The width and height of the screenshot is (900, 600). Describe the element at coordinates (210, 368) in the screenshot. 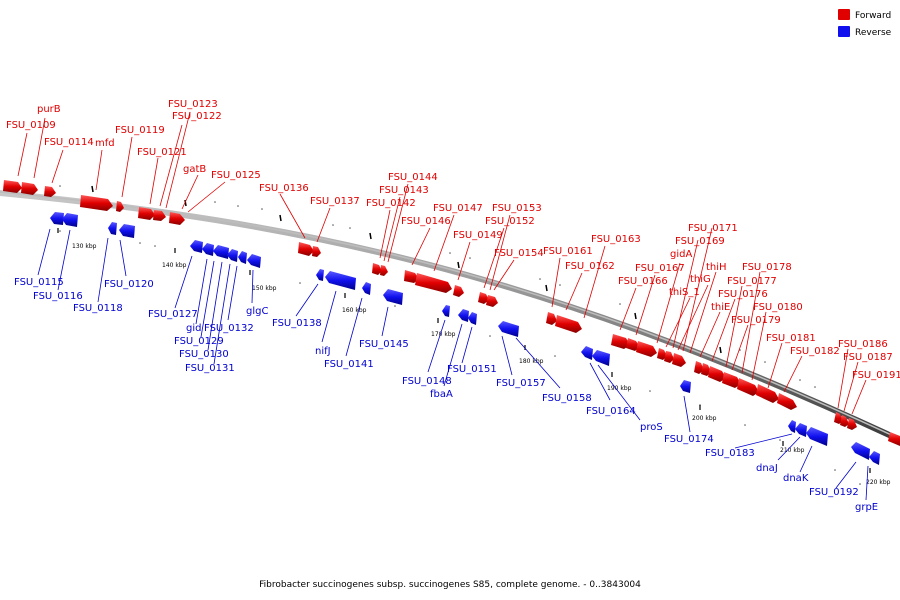

I see `gene-label: FSU_0131` at that location.